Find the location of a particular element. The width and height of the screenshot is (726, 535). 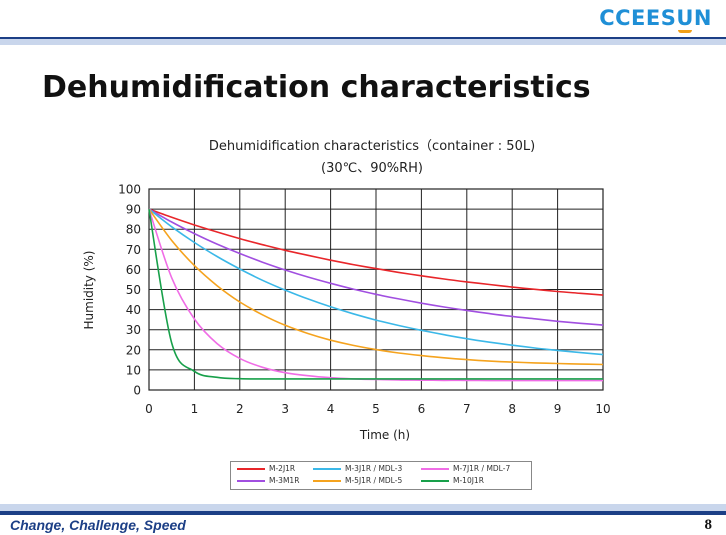

legend-label: M-3J1R / MDL-3 is located at coordinates (374, 468).